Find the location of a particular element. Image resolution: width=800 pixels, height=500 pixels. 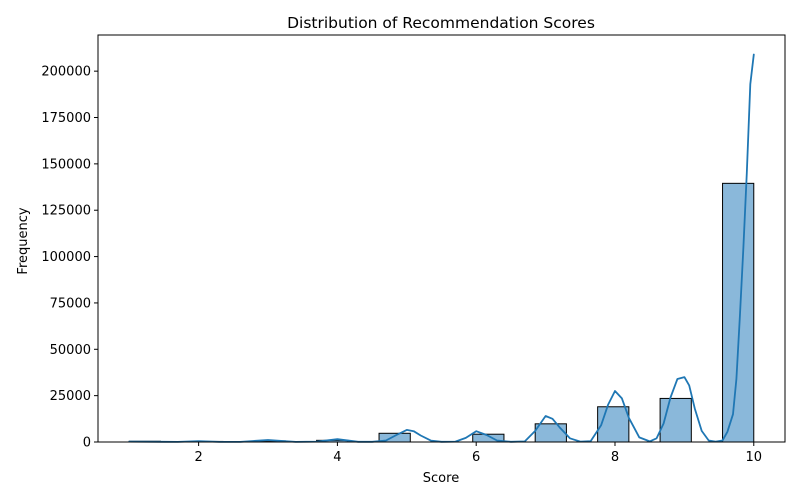

y-tick-label: 125000 is located at coordinates (66, 211).